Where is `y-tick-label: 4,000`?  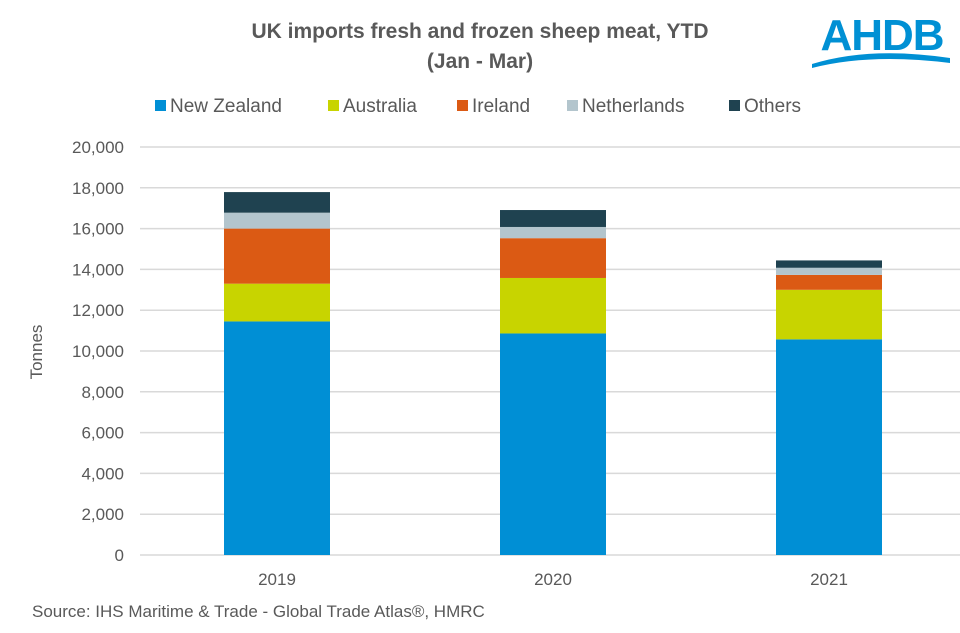 y-tick-label: 4,000 is located at coordinates (102, 473).